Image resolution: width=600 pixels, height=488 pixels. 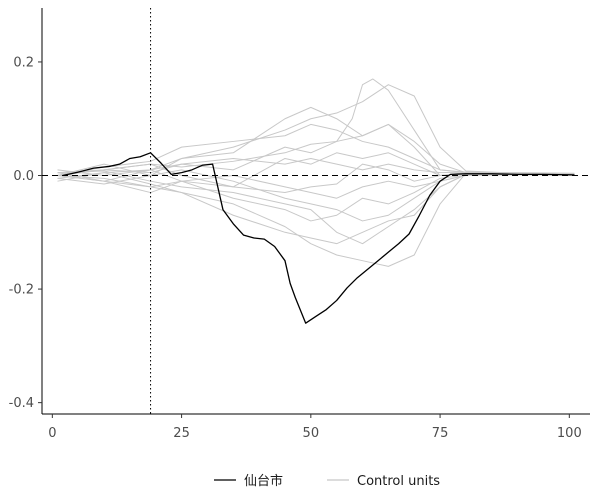 I want to click on legend-label-treated: 仙台市, so click(x=263, y=480).